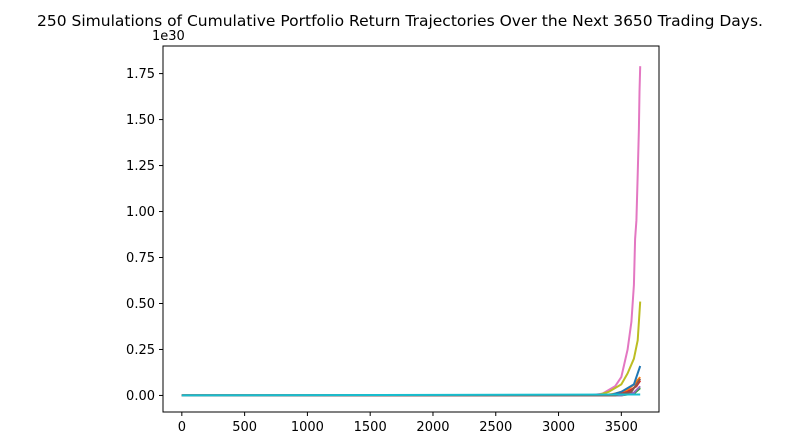 The image size is (801, 448). What do you see at coordinates (140, 396) in the screenshot?
I see `y-tick-label: 0.00` at bounding box center [140, 396].